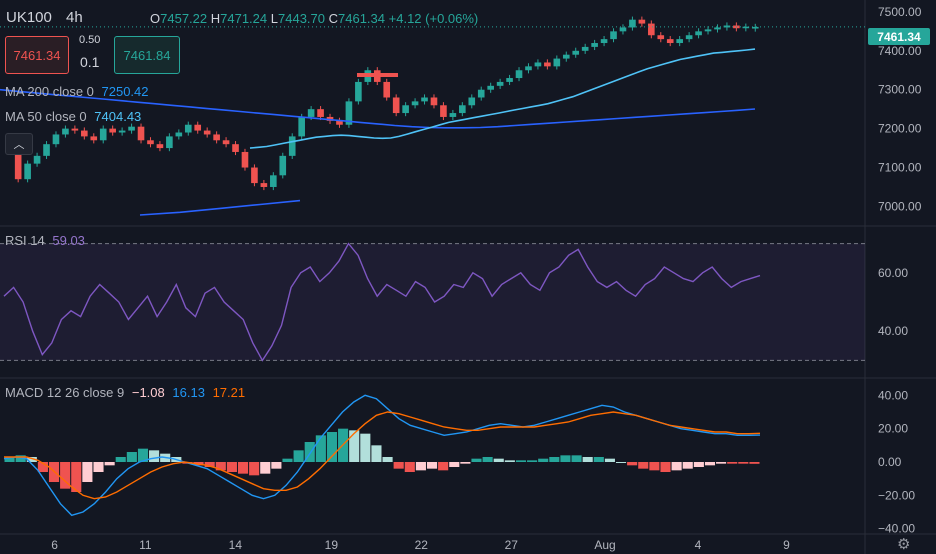 This screenshot has height=554, width=936. What do you see at coordinates (893, 395) in the screenshot?
I see `macd-tick-label: 40.00` at bounding box center [893, 395].